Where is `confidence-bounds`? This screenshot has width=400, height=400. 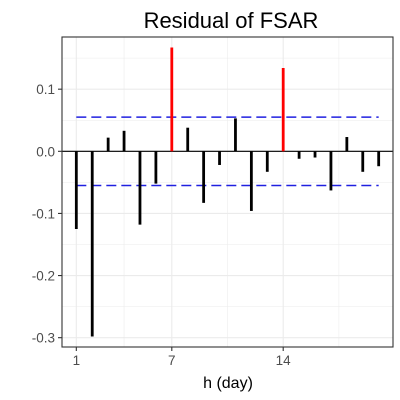
confidence-bounds is located at coordinates (227, 151).